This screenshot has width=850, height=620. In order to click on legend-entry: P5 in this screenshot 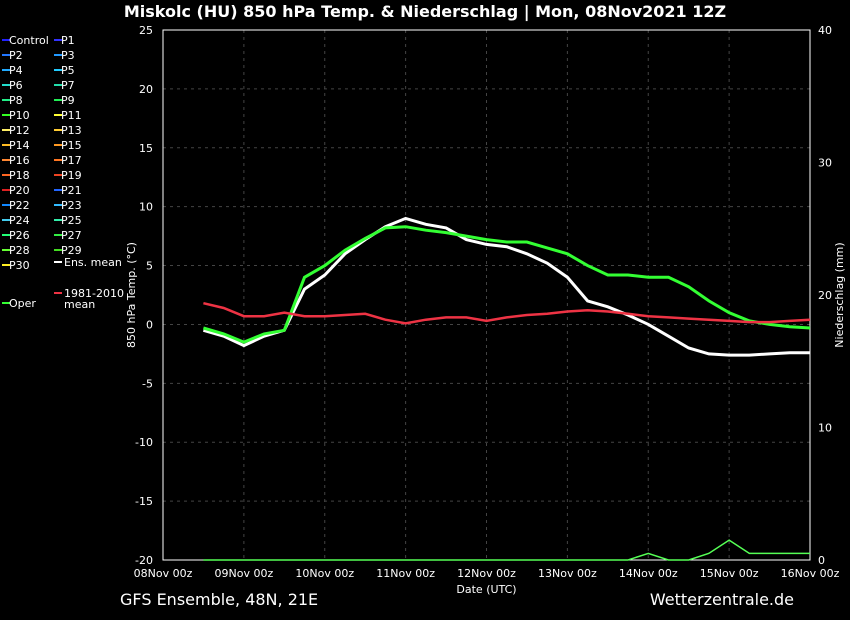, I will do `click(68, 70)`.